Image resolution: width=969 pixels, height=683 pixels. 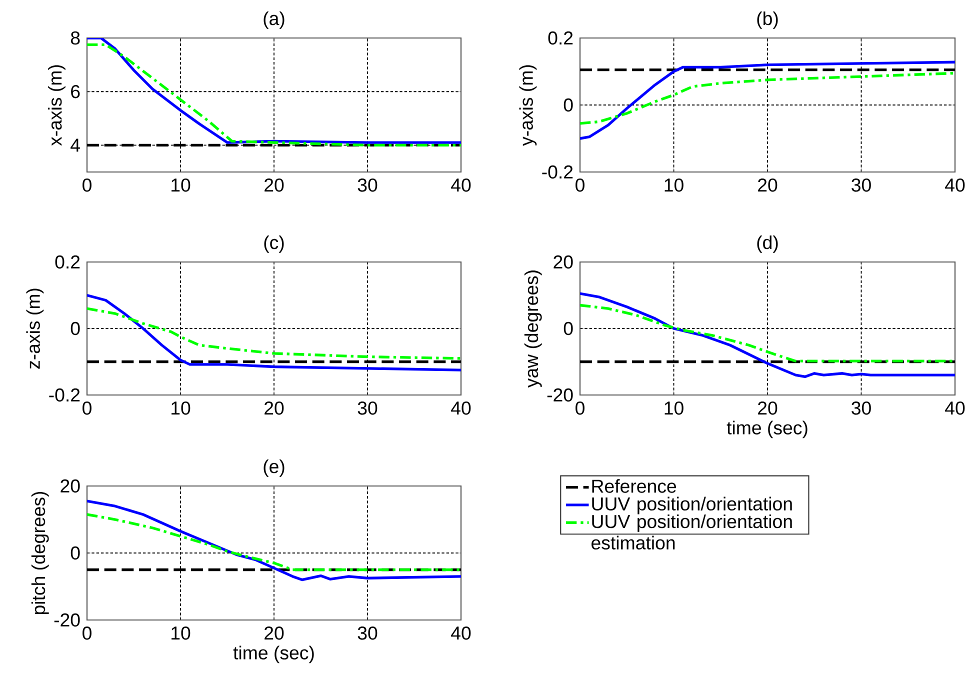 What do you see at coordinates (274, 20) in the screenshot?
I see `chart-title: (a)` at bounding box center [274, 20].